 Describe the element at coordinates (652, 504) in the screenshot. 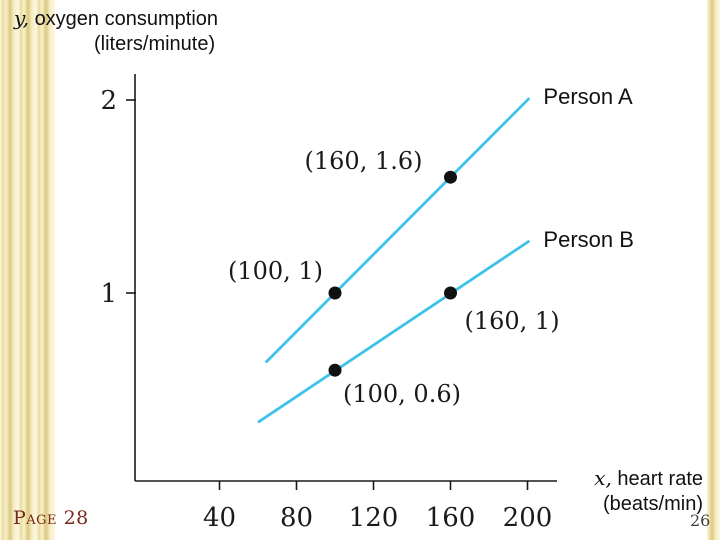

I see `x-axis-unit: (beats/min)` at that location.